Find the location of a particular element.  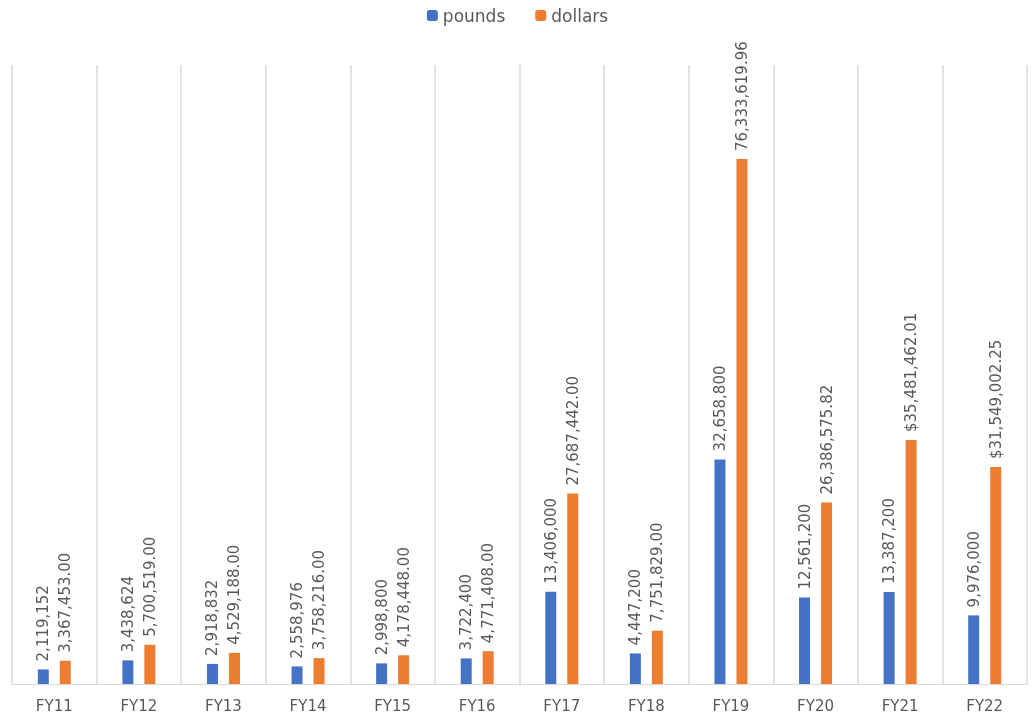

x-tick-label: FY11 is located at coordinates (54, 705).